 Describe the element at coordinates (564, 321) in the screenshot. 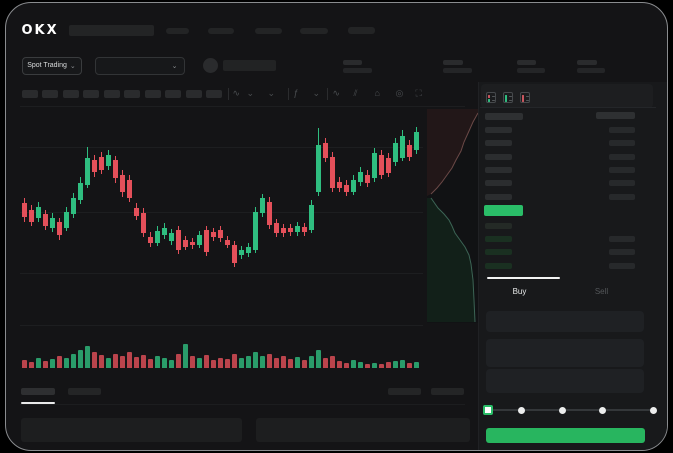

I see `price-field` at that location.